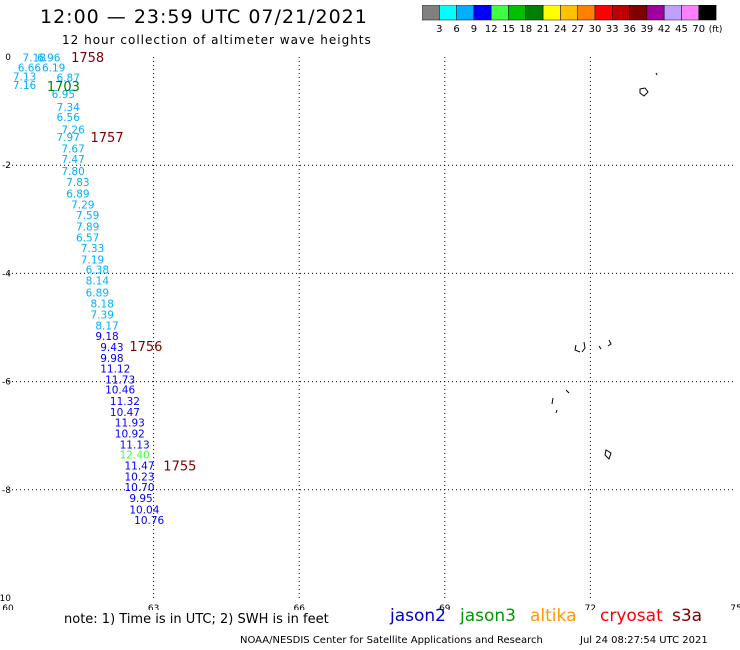 Image resolution: width=740 pixels, height=650 pixels. What do you see at coordinates (6, 166) in the screenshot?
I see `y-tick-label: -2` at bounding box center [6, 166].